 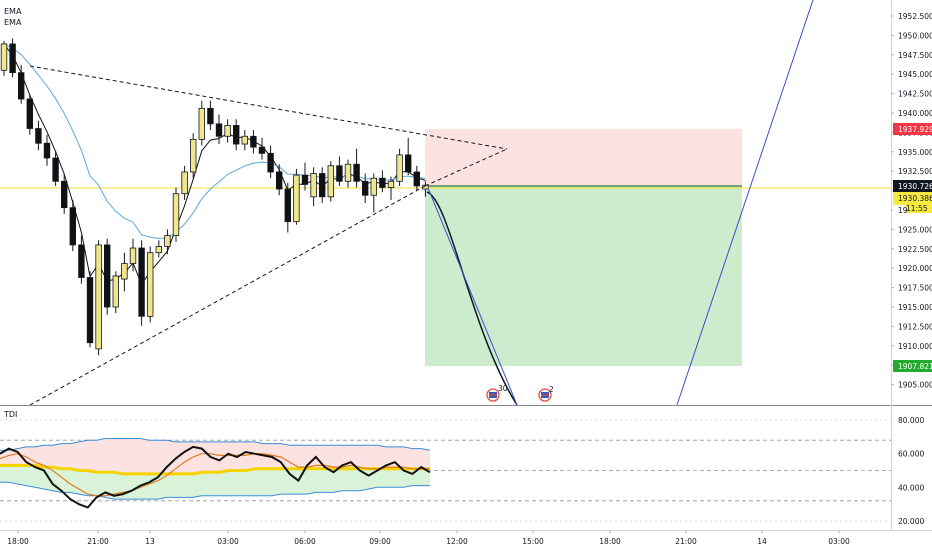 What do you see at coordinates (745, 203) in the screenshot?
I see `projection-line-up` at bounding box center [745, 203].